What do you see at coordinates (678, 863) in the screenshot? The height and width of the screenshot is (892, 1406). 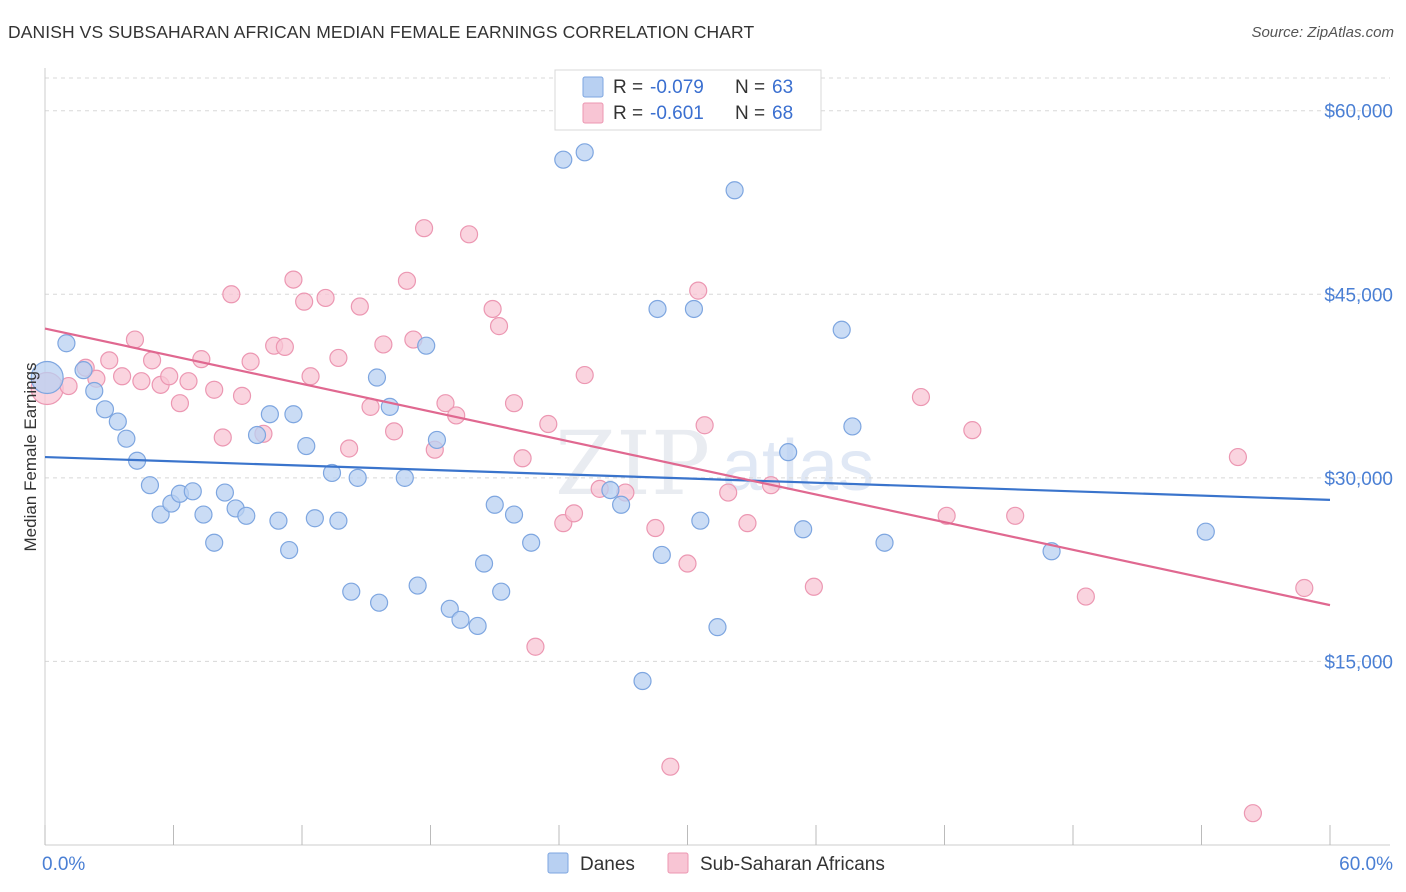 I see `bottom-legend-swatch-ssa` at bounding box center [678, 863].